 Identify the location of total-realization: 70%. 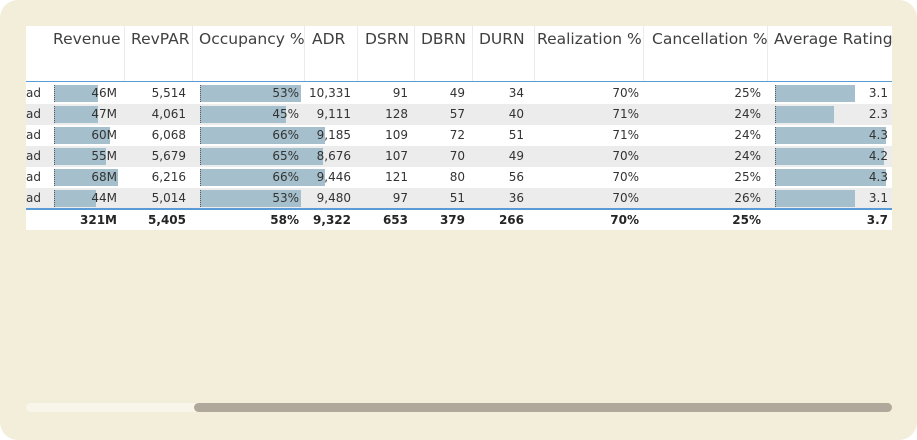
(624, 220).